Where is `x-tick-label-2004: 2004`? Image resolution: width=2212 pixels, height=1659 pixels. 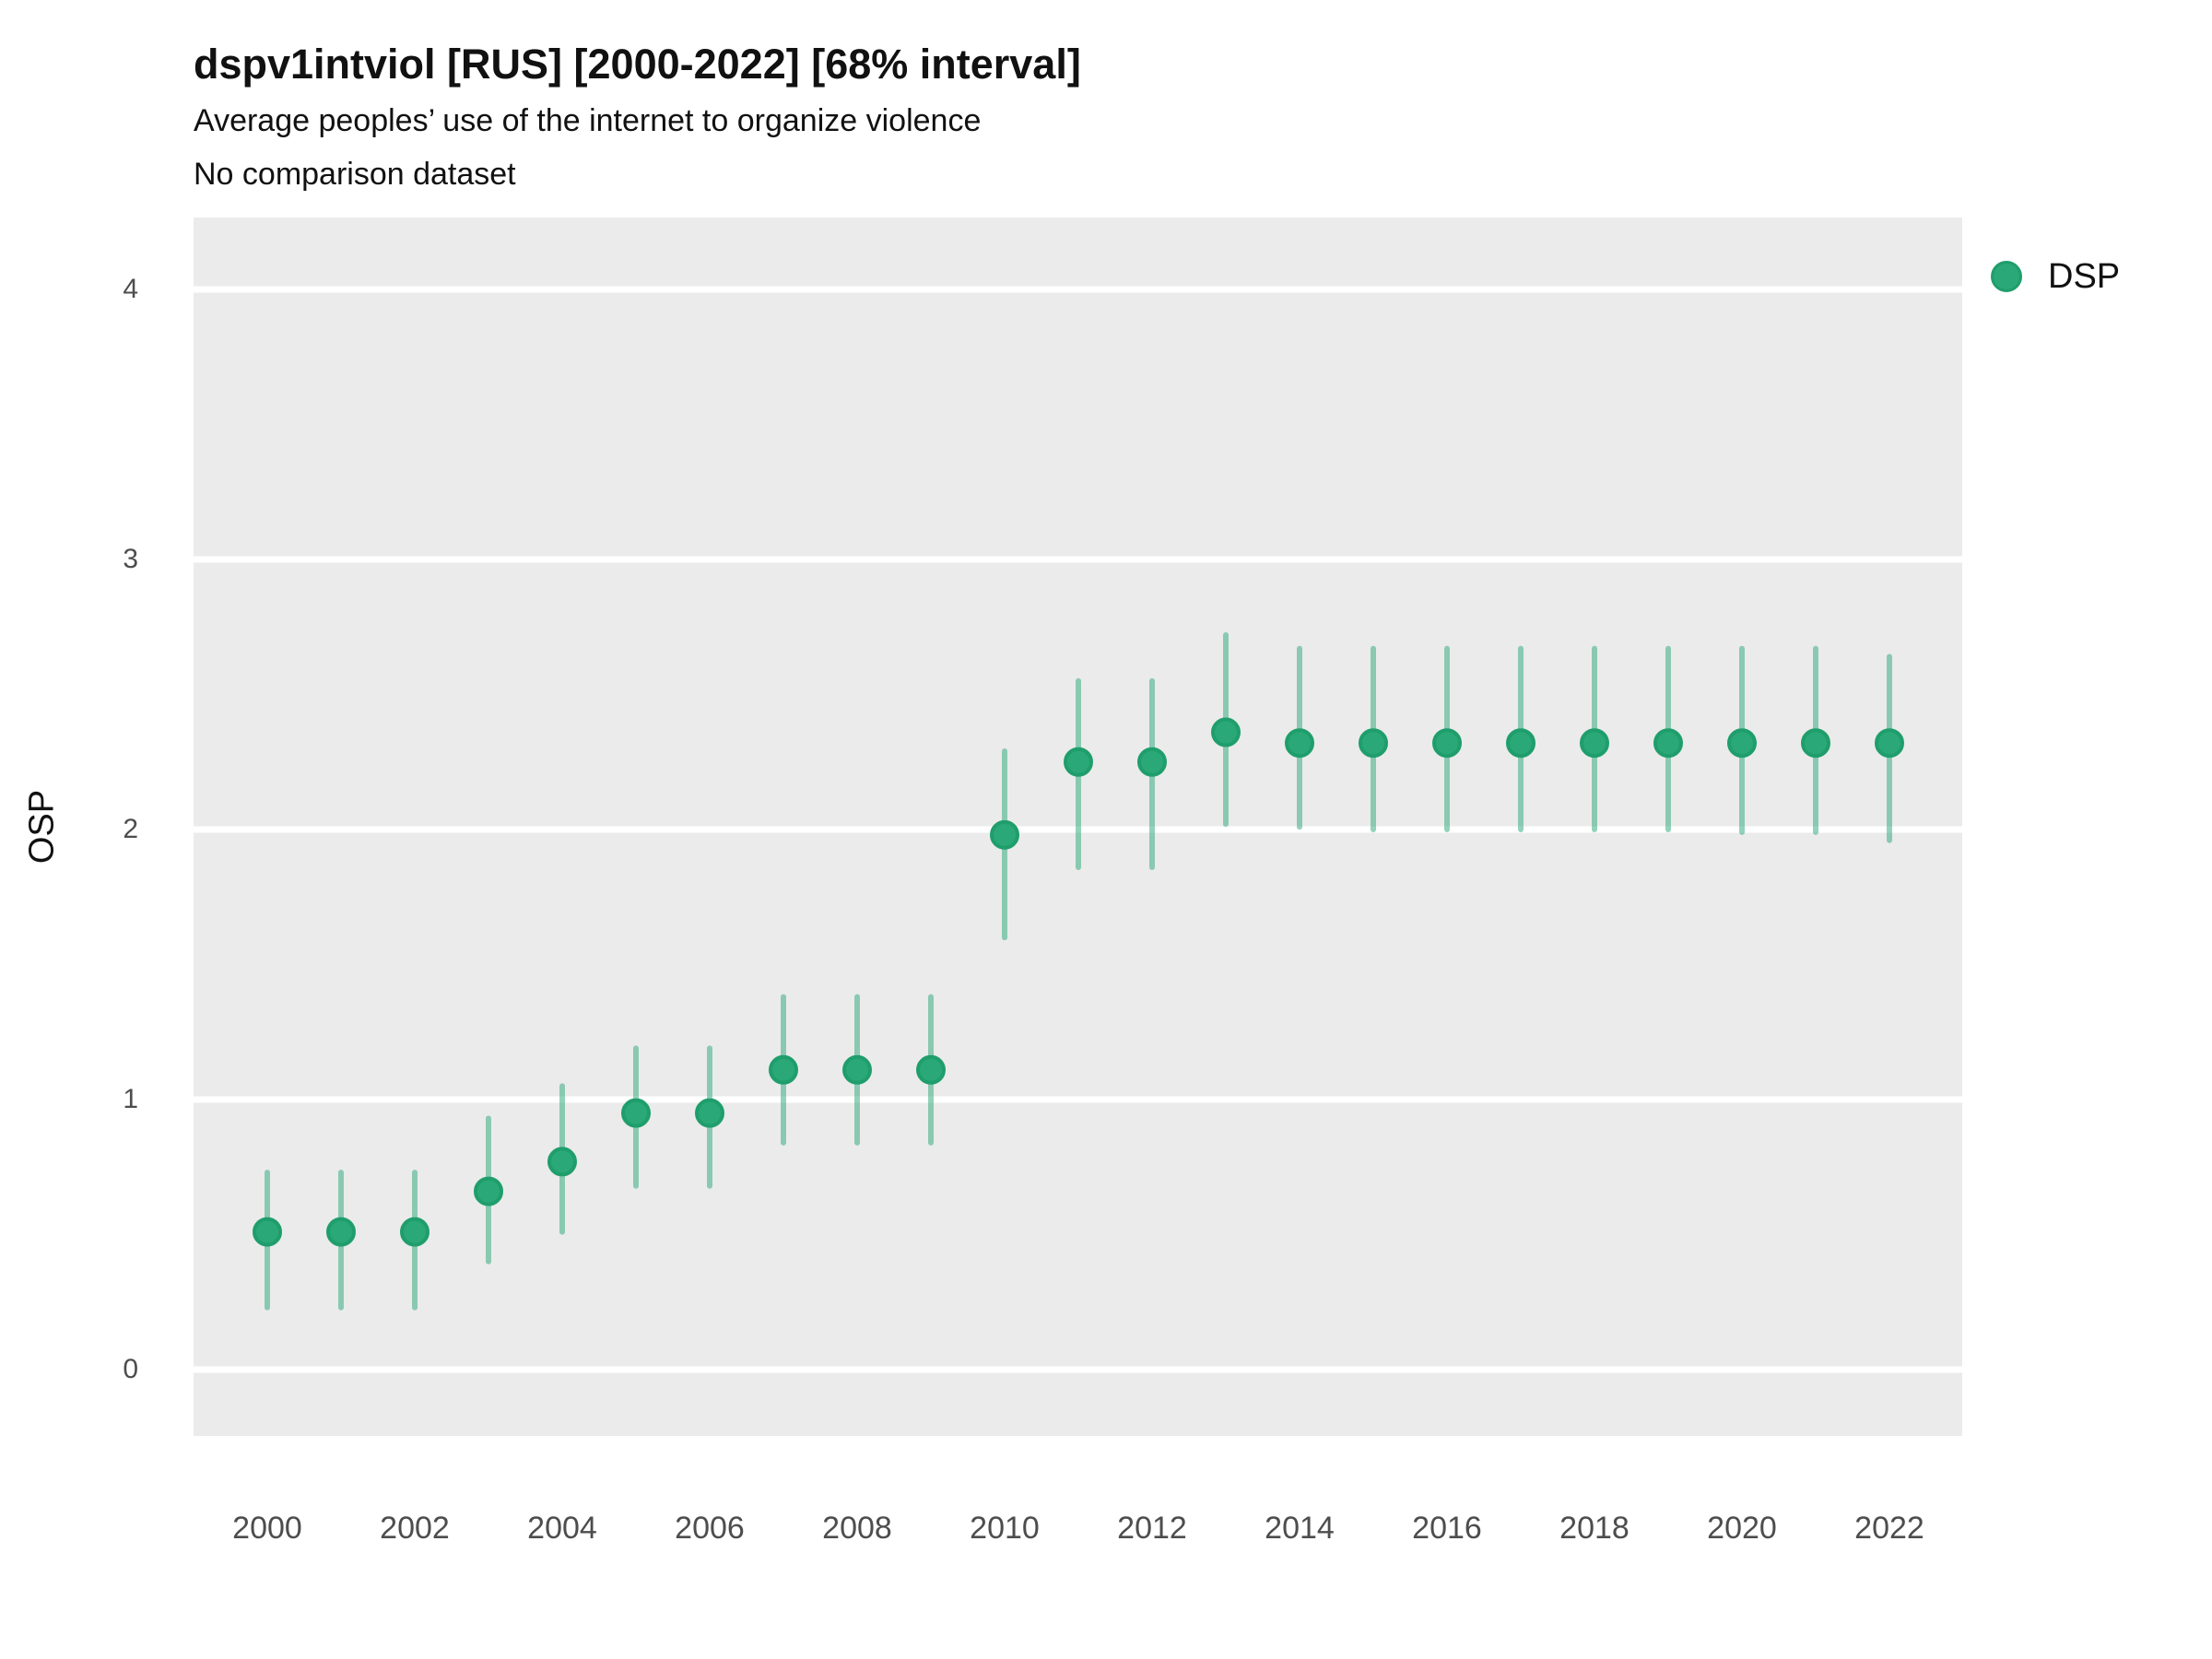
x-tick-label-2004: 2004 is located at coordinates (562, 1528).